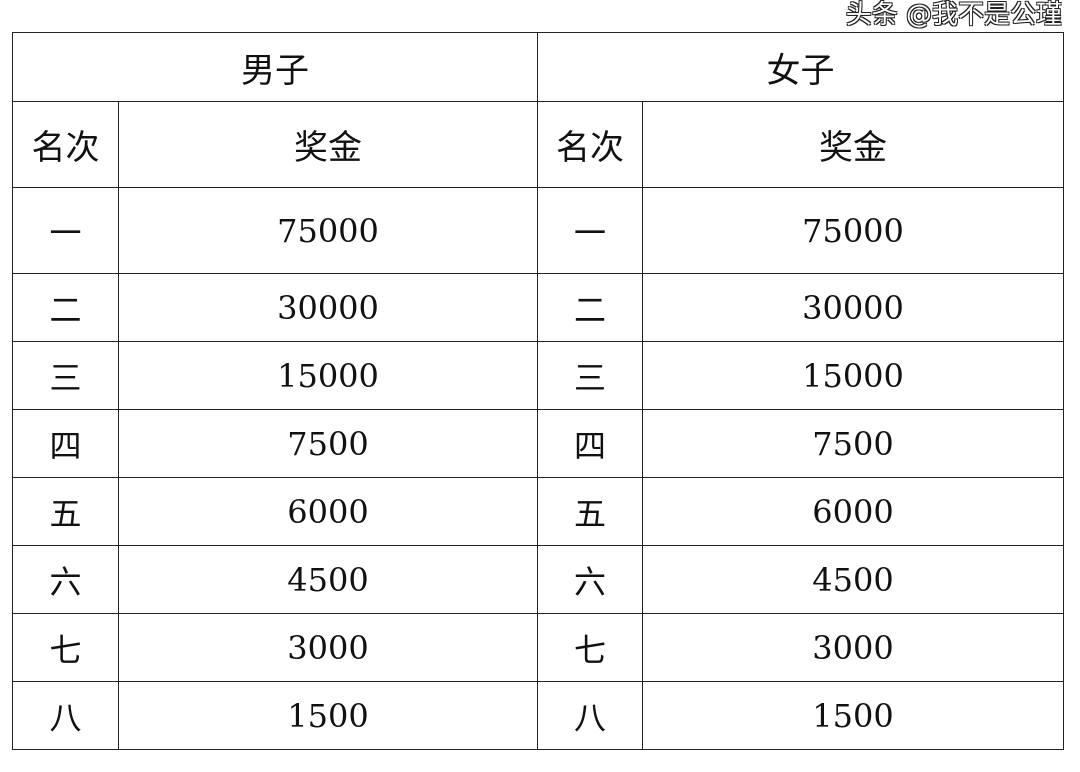 This screenshot has height=772, width=1080. I want to click on table-row: 三 15000 三 15000, so click(538, 375).